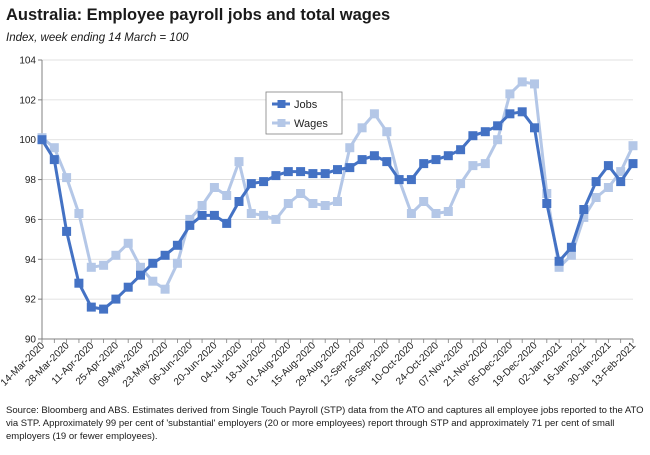 This screenshot has height=455, width=650. What do you see at coordinates (27, 61) in the screenshot?
I see `y-tick-label: 104` at bounding box center [27, 61].